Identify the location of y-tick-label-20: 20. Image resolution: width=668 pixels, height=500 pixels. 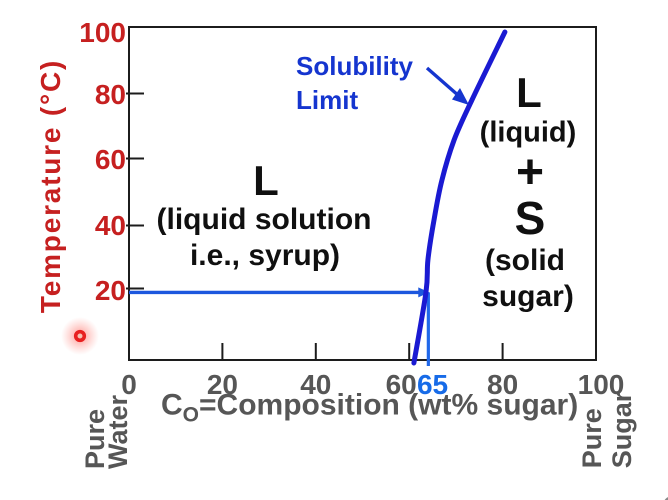
(110, 290).